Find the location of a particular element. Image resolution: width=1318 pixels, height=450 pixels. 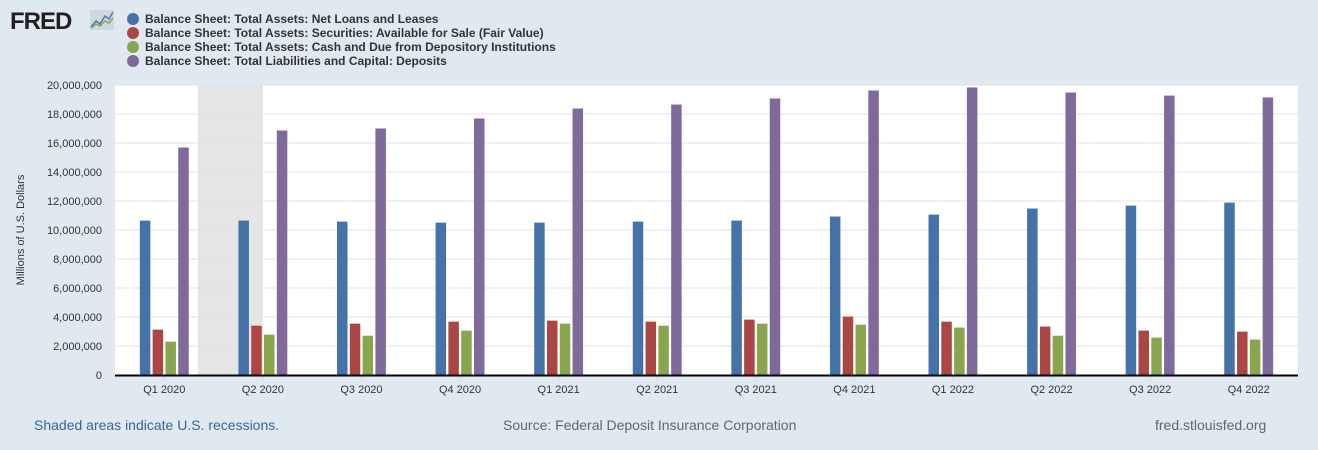

y-tick-label: 14,000,000 is located at coordinates (74, 173).